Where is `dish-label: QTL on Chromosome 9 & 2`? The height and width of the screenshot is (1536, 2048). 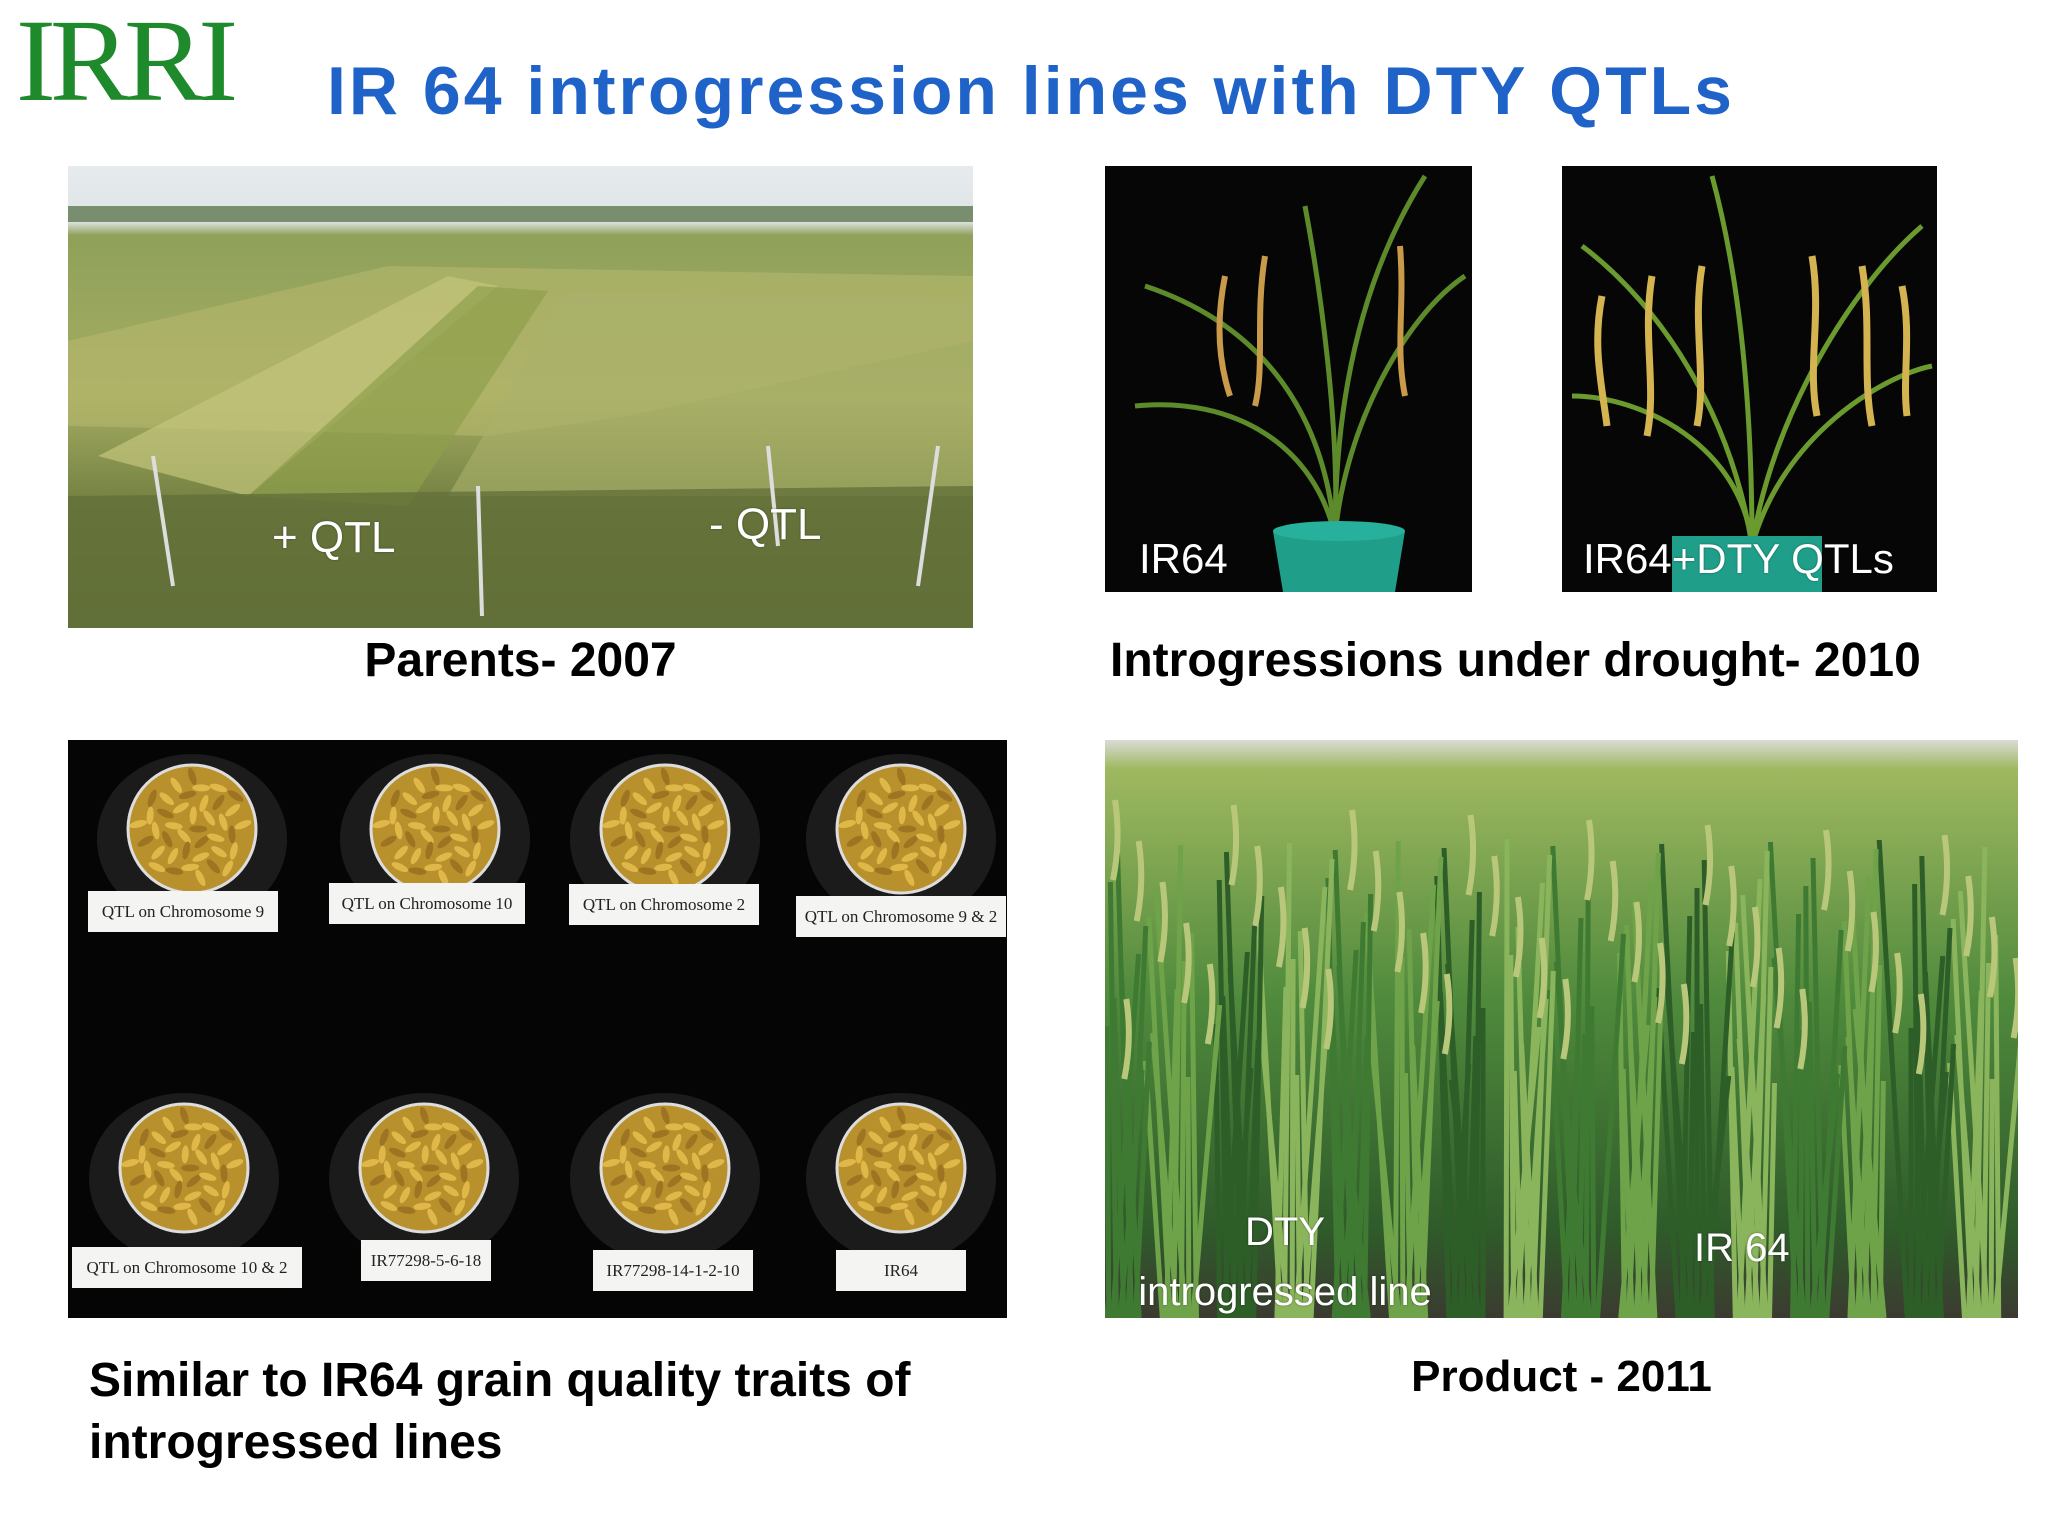
dish-label: QTL on Chromosome 9 & 2 is located at coordinates (901, 916).